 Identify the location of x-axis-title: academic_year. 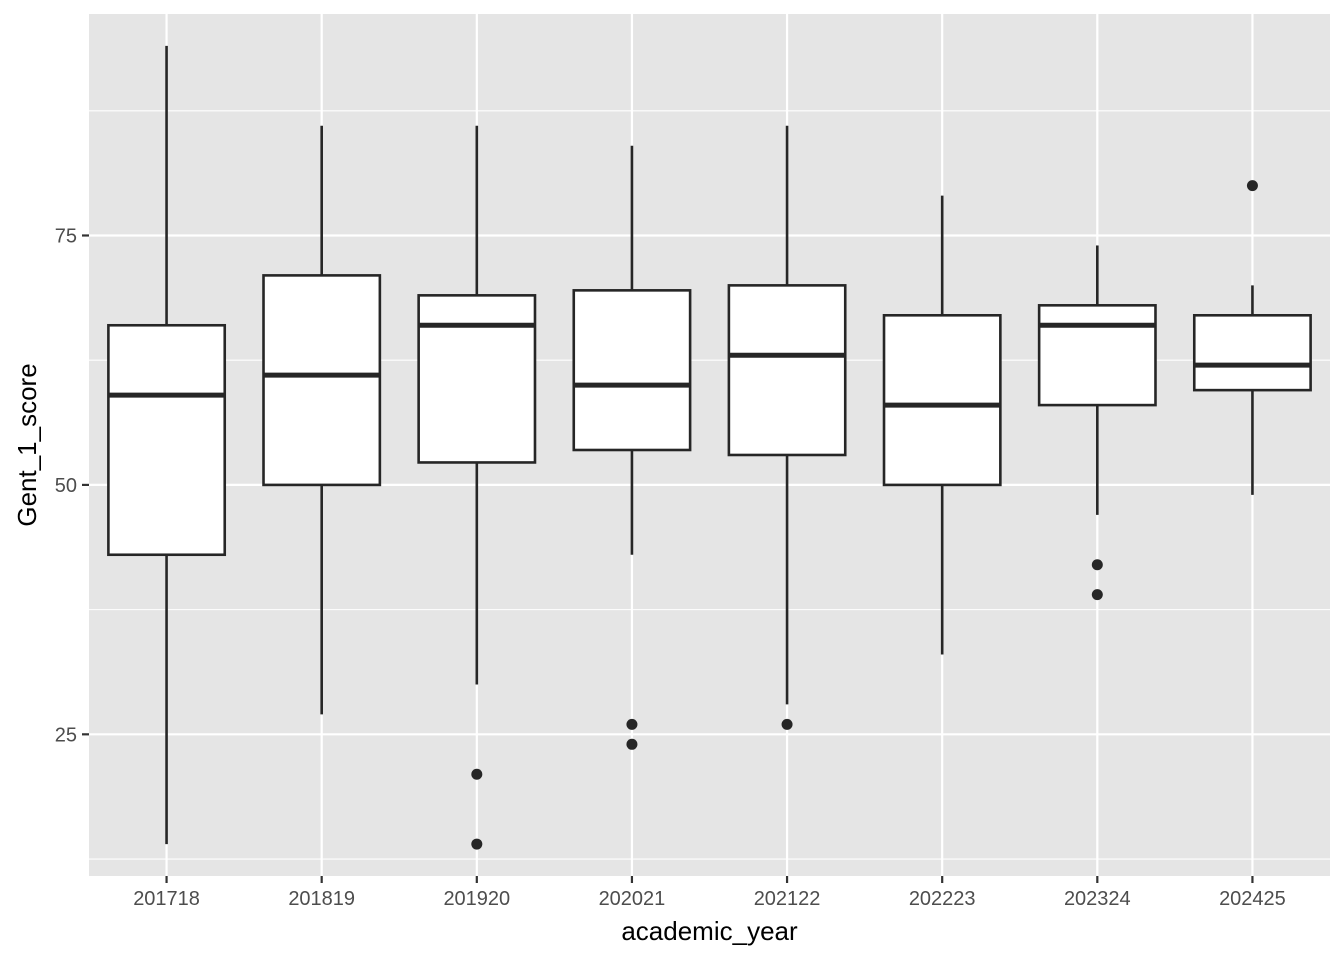
(709, 931).